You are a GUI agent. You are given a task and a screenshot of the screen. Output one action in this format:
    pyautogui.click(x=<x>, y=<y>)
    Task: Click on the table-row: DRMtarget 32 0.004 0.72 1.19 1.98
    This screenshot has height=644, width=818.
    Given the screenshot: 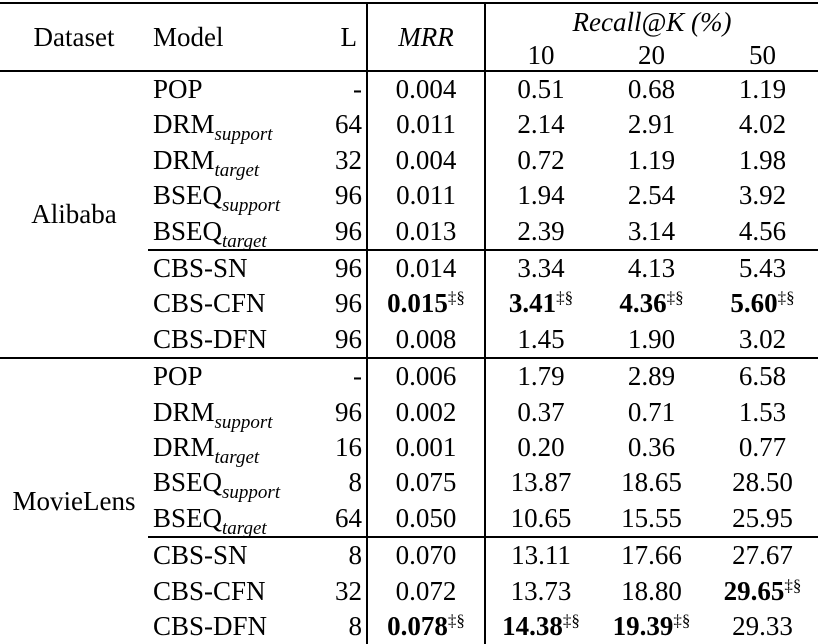 What is the action you would take?
    pyautogui.click(x=409, y=161)
    